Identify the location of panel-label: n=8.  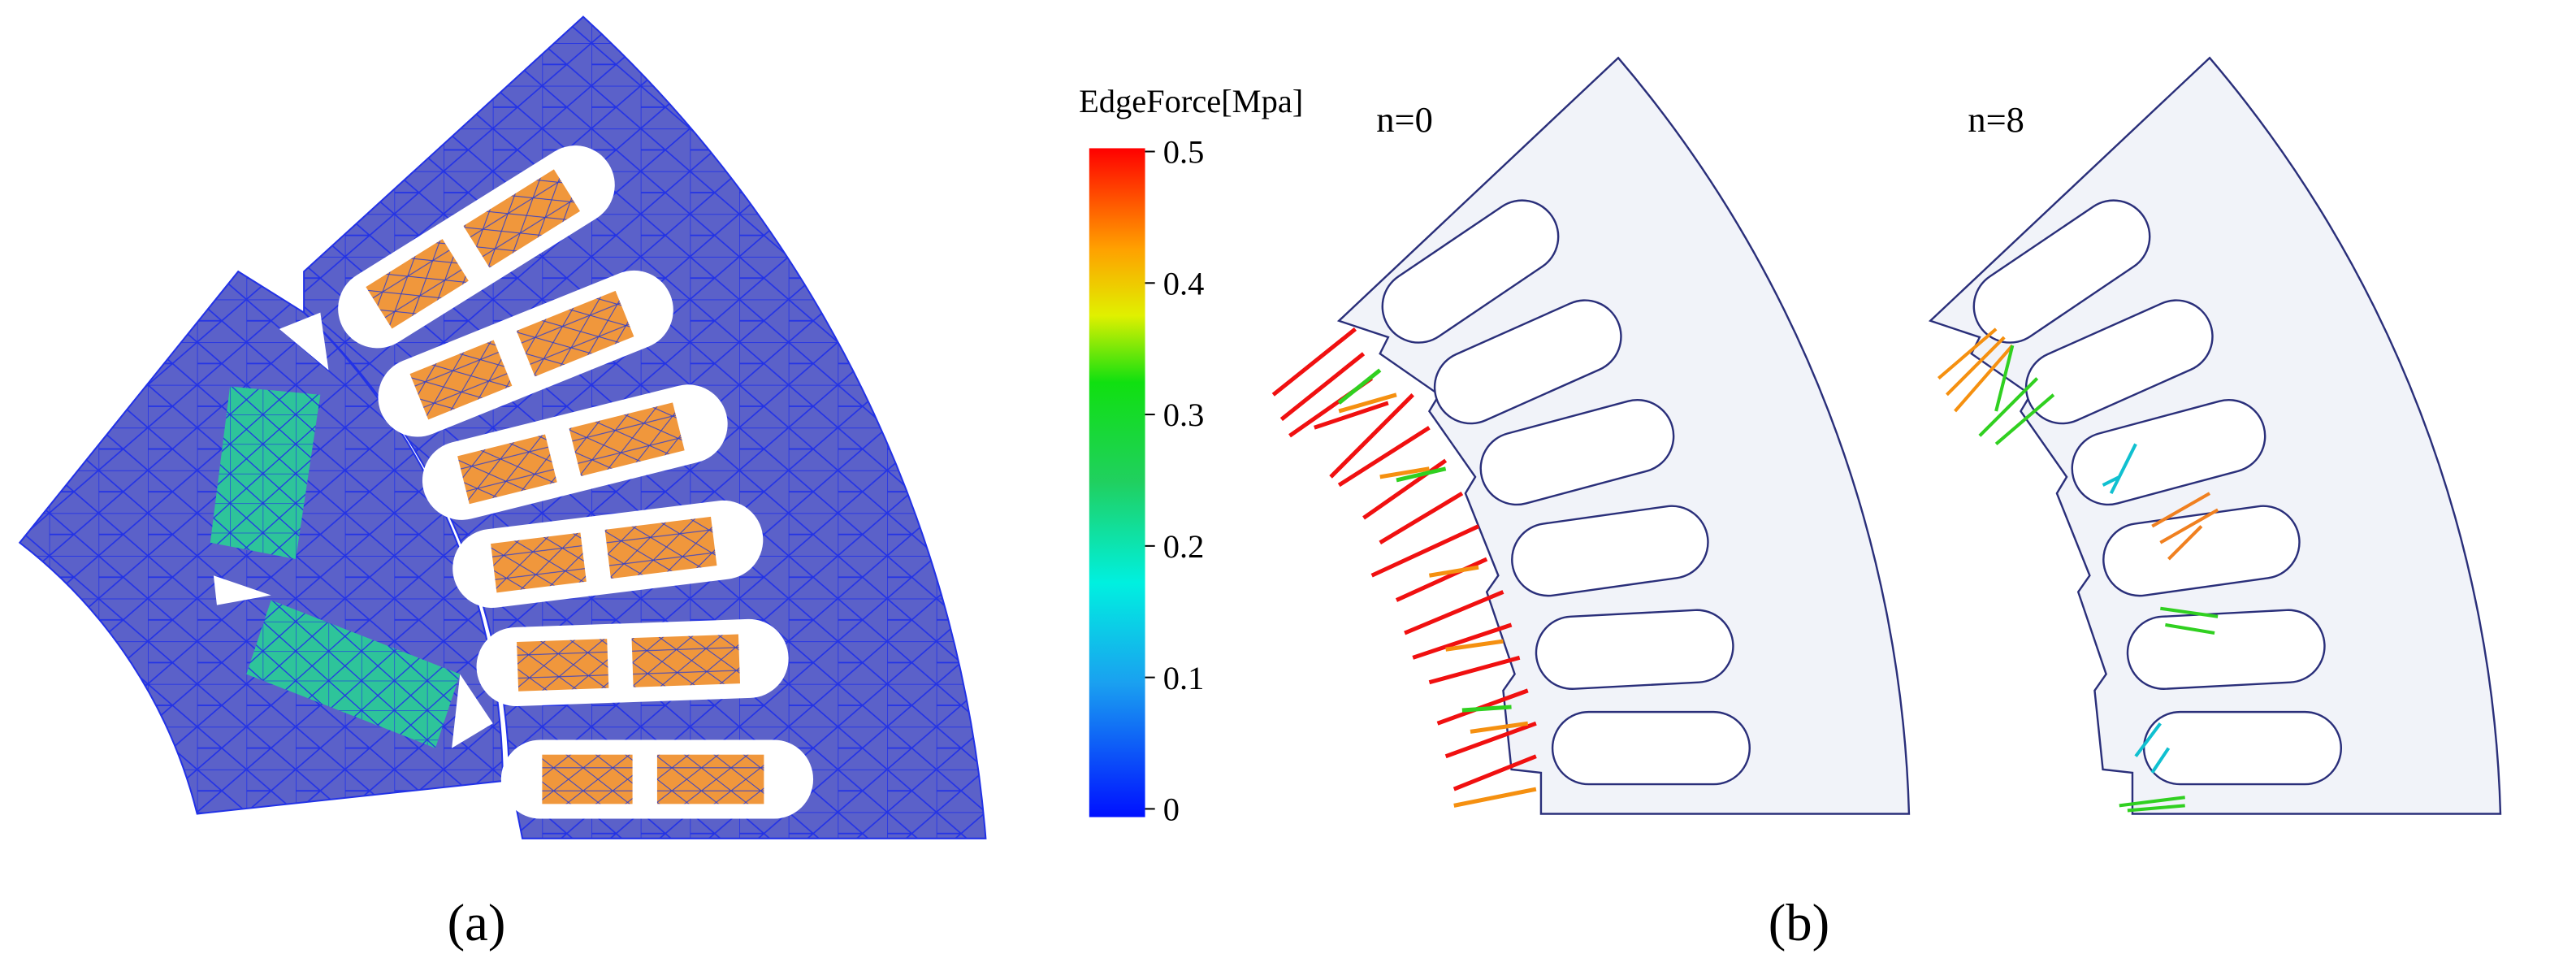
(1996, 120).